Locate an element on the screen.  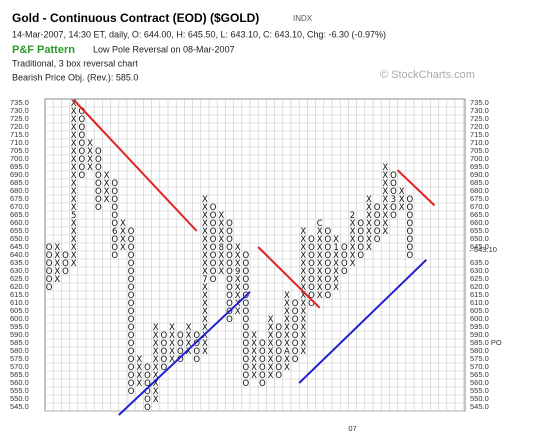
trendline is located at coordinates (416, 188).